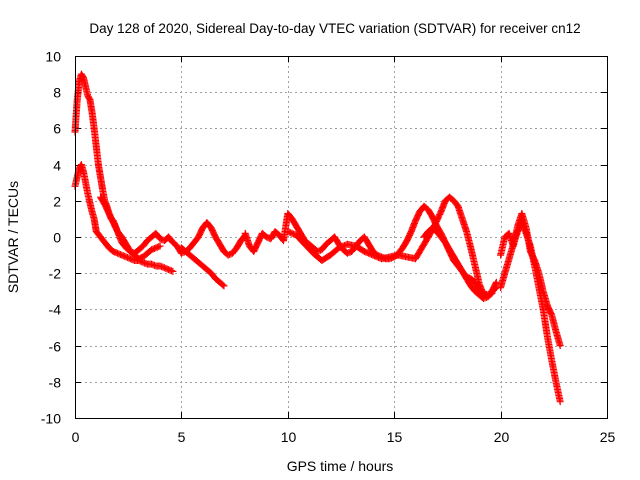  Describe the element at coordinates (76, 437) in the screenshot. I see `x-tick-label: 0` at that location.